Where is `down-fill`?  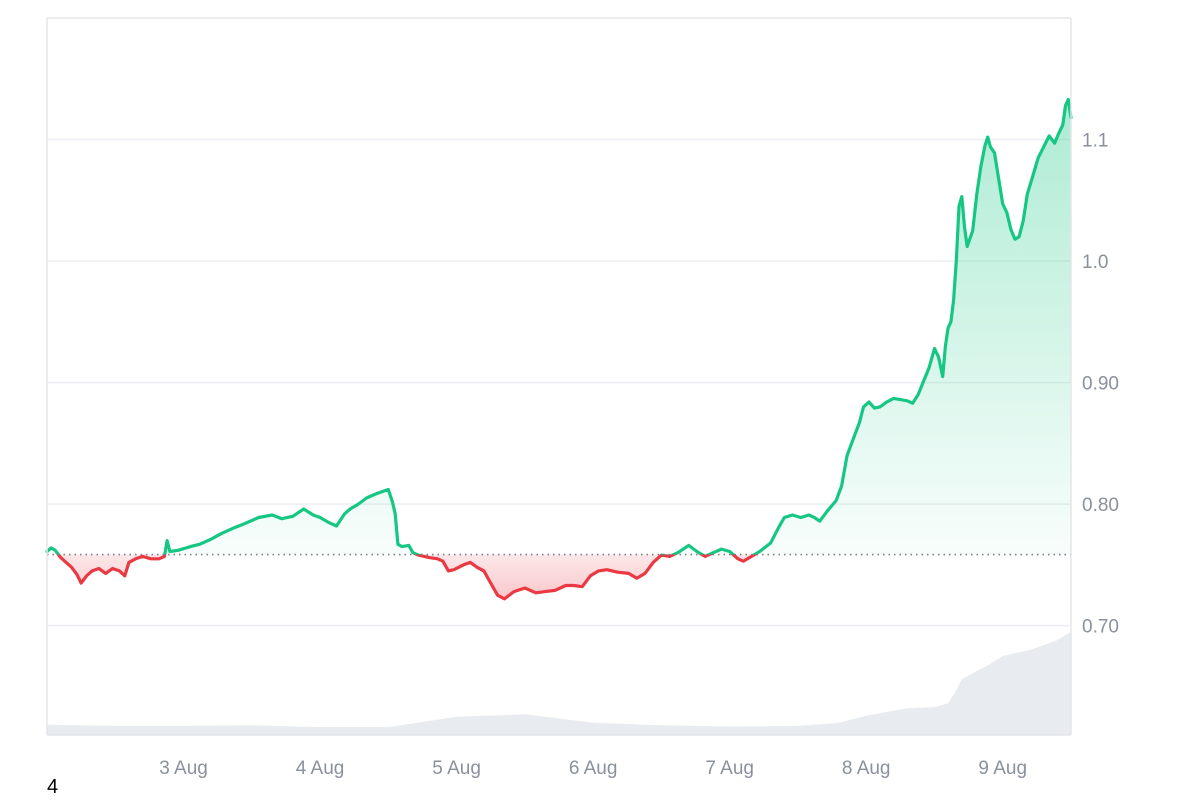 down-fill is located at coordinates (406, 576).